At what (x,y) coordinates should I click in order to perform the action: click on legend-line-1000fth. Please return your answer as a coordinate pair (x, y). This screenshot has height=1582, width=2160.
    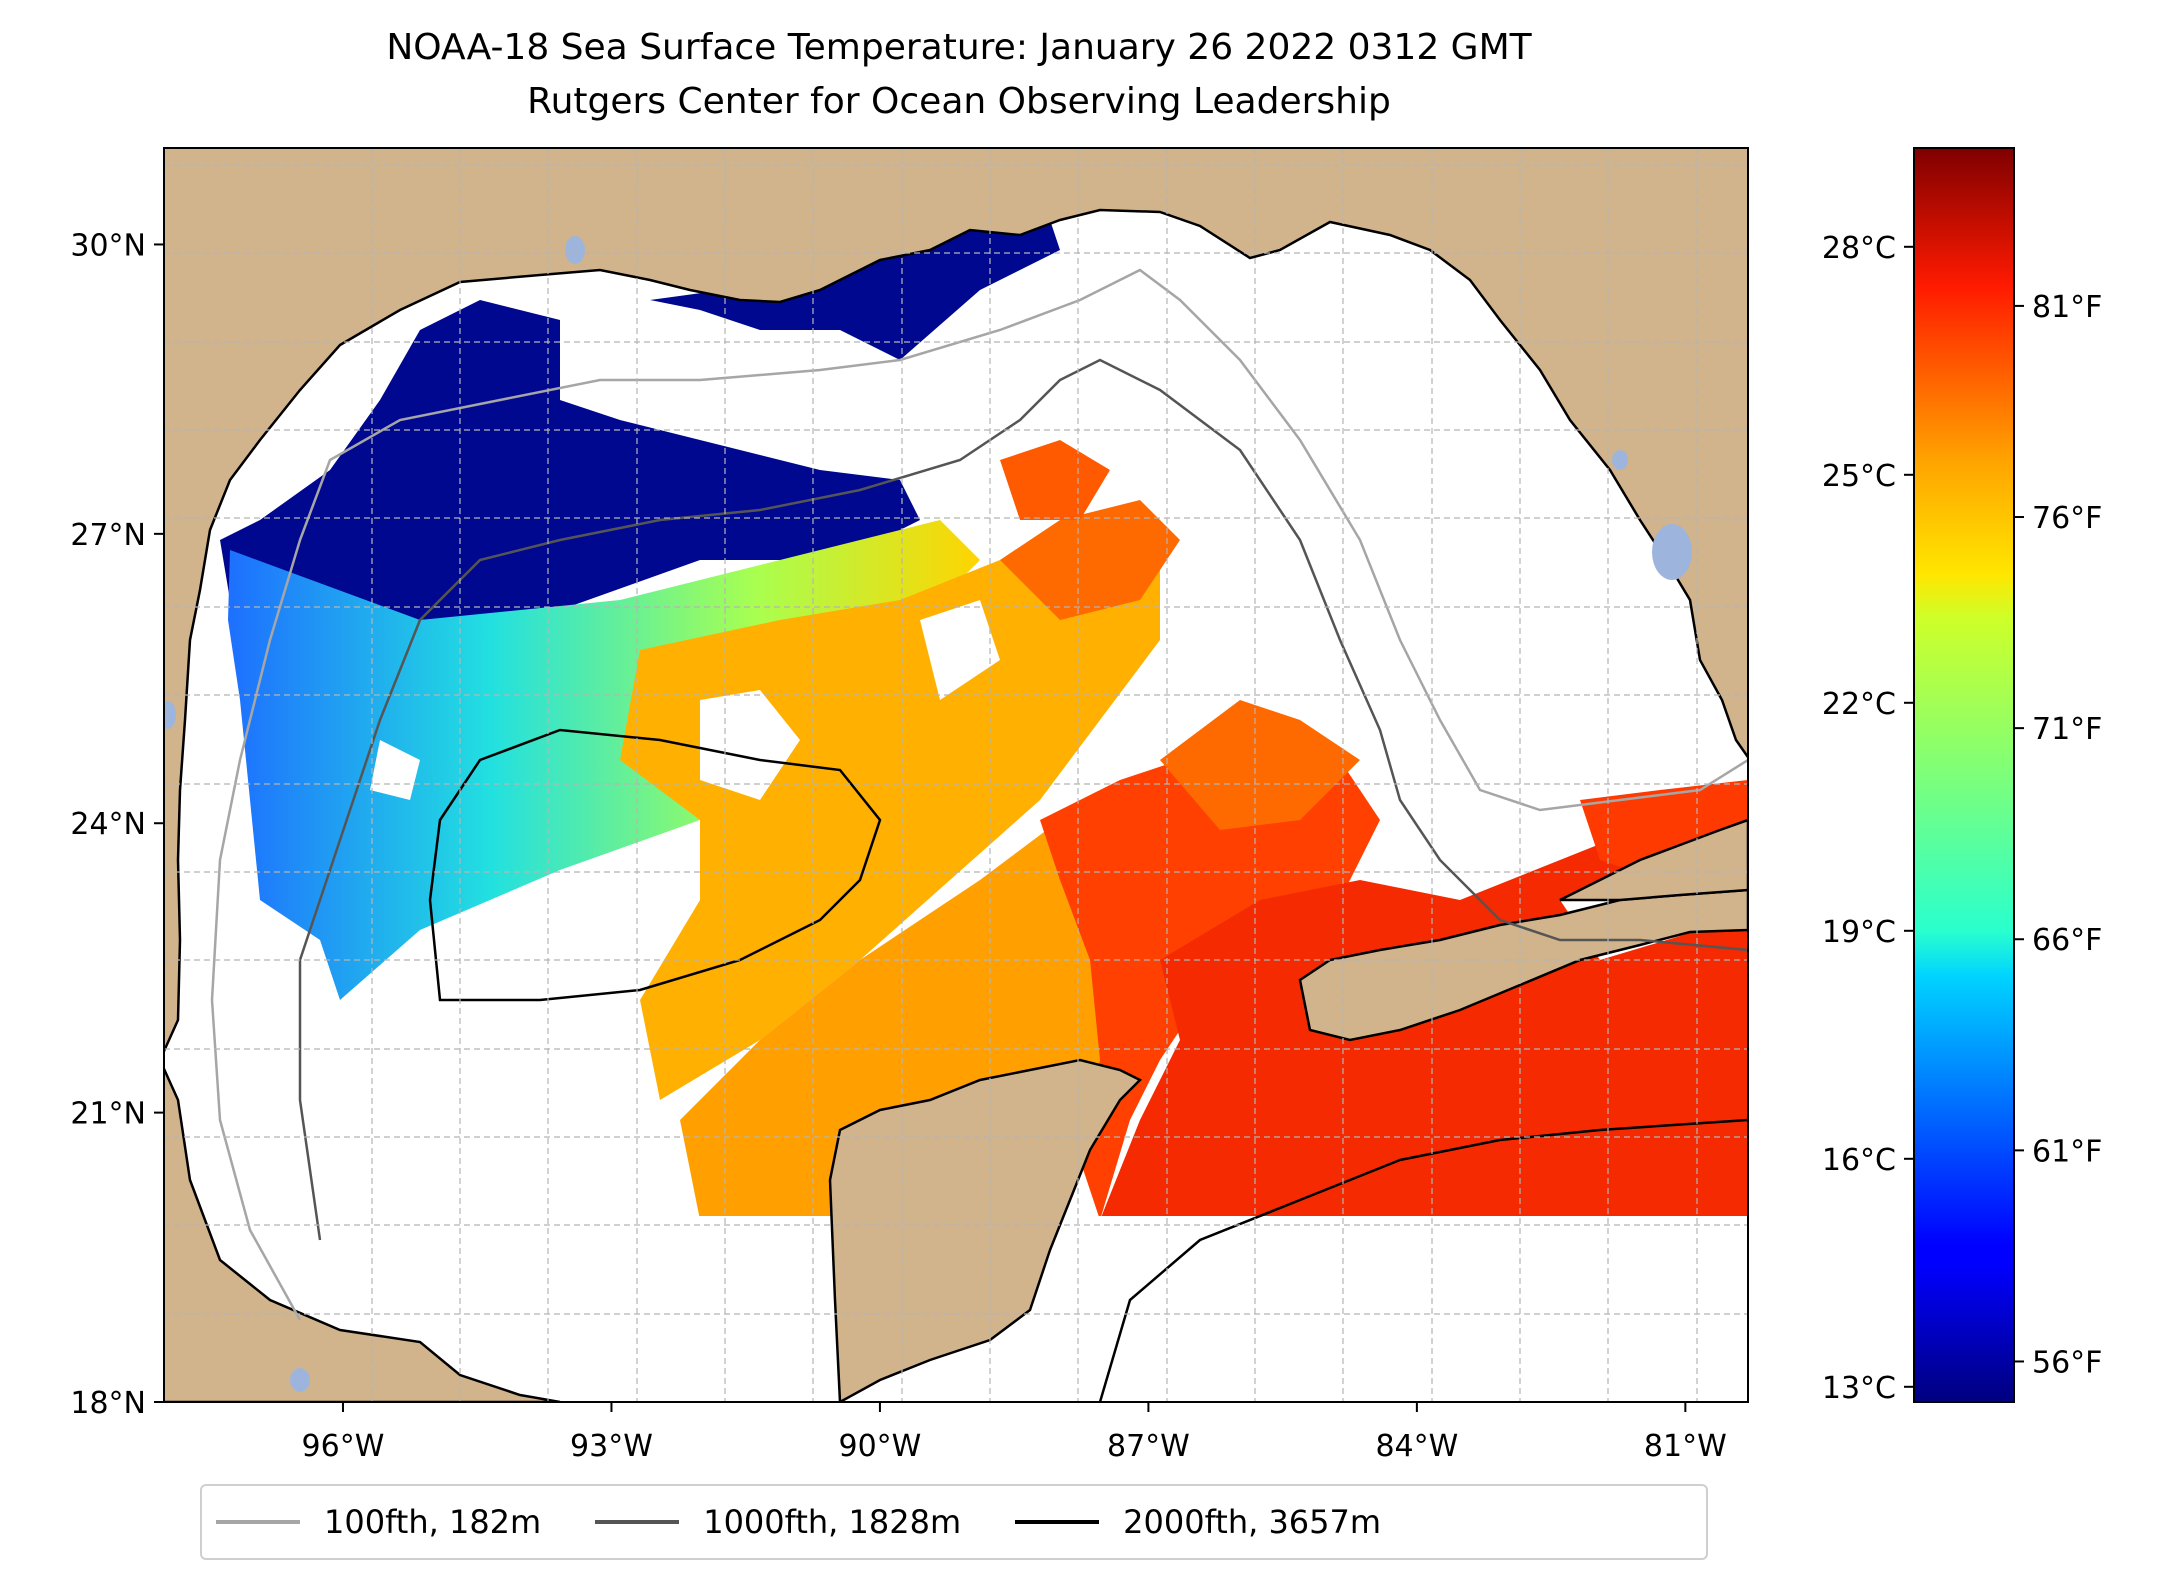
    Looking at the image, I should click on (637, 1522).